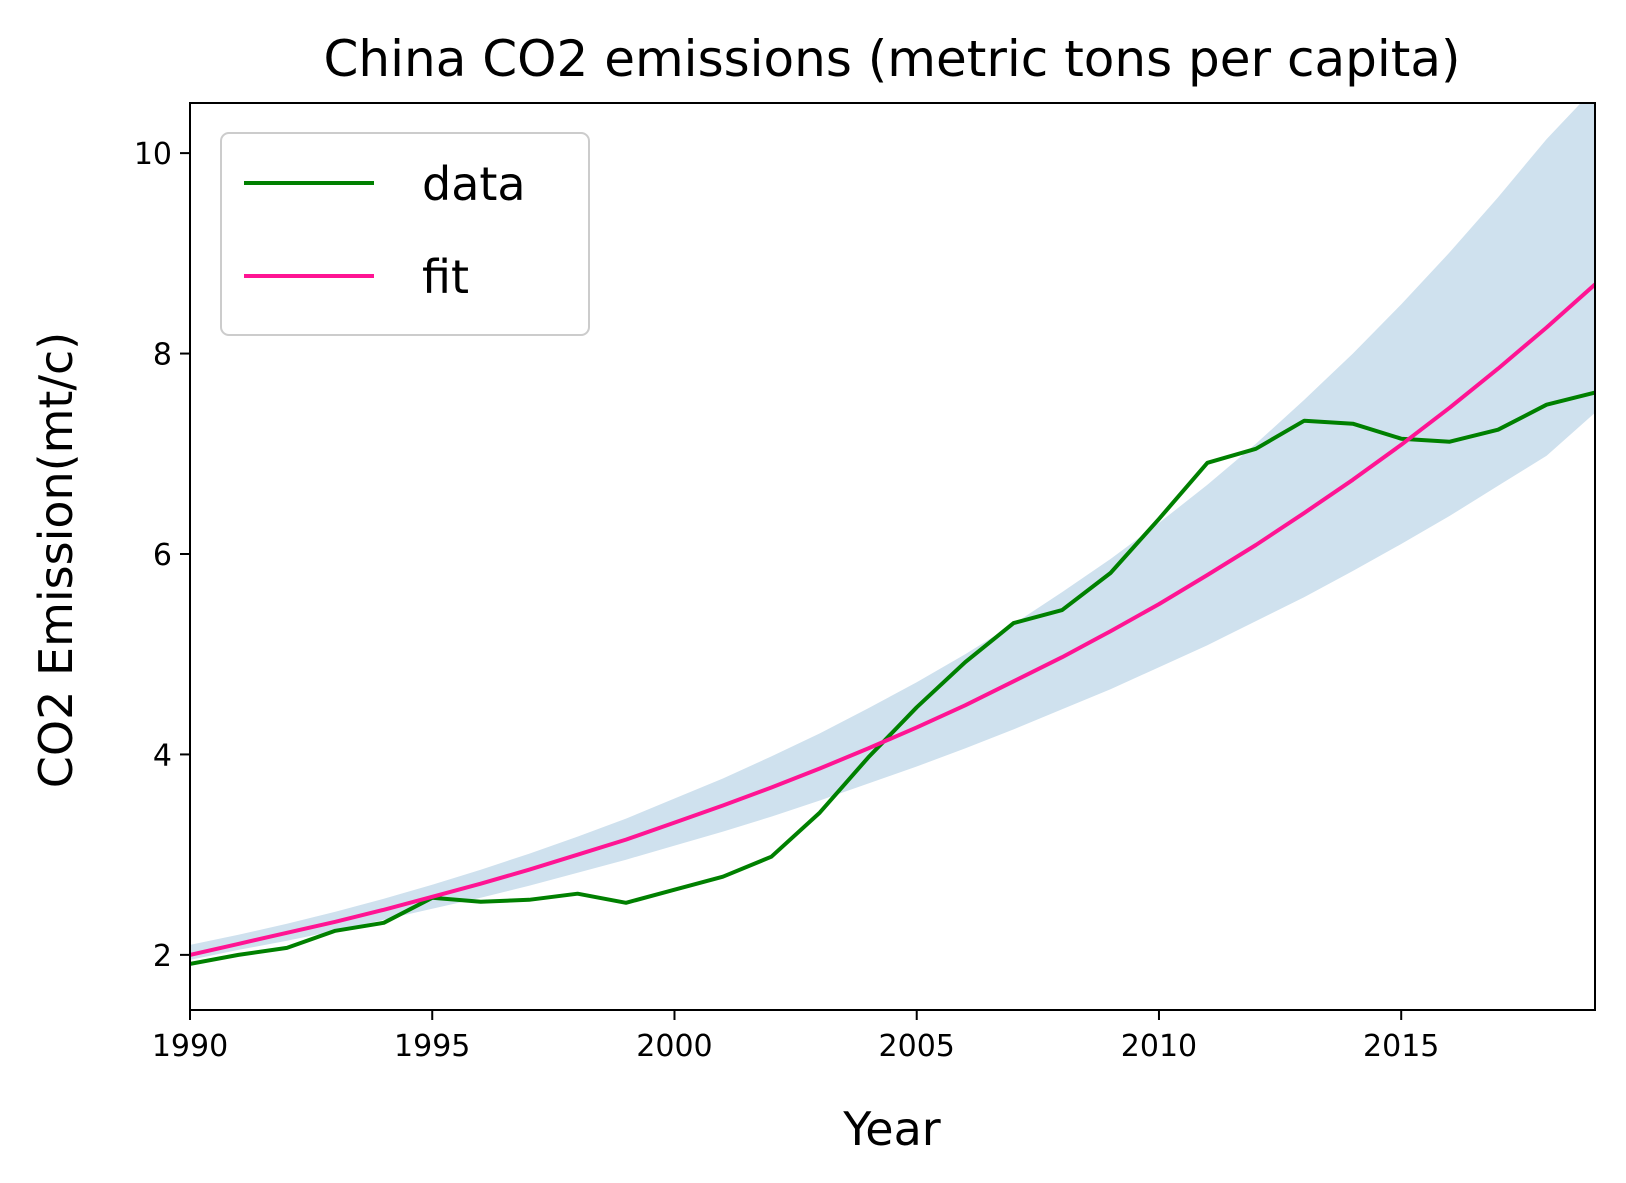  Describe the element at coordinates (432, 1046) in the screenshot. I see `x-tick-label: 1995` at that location.